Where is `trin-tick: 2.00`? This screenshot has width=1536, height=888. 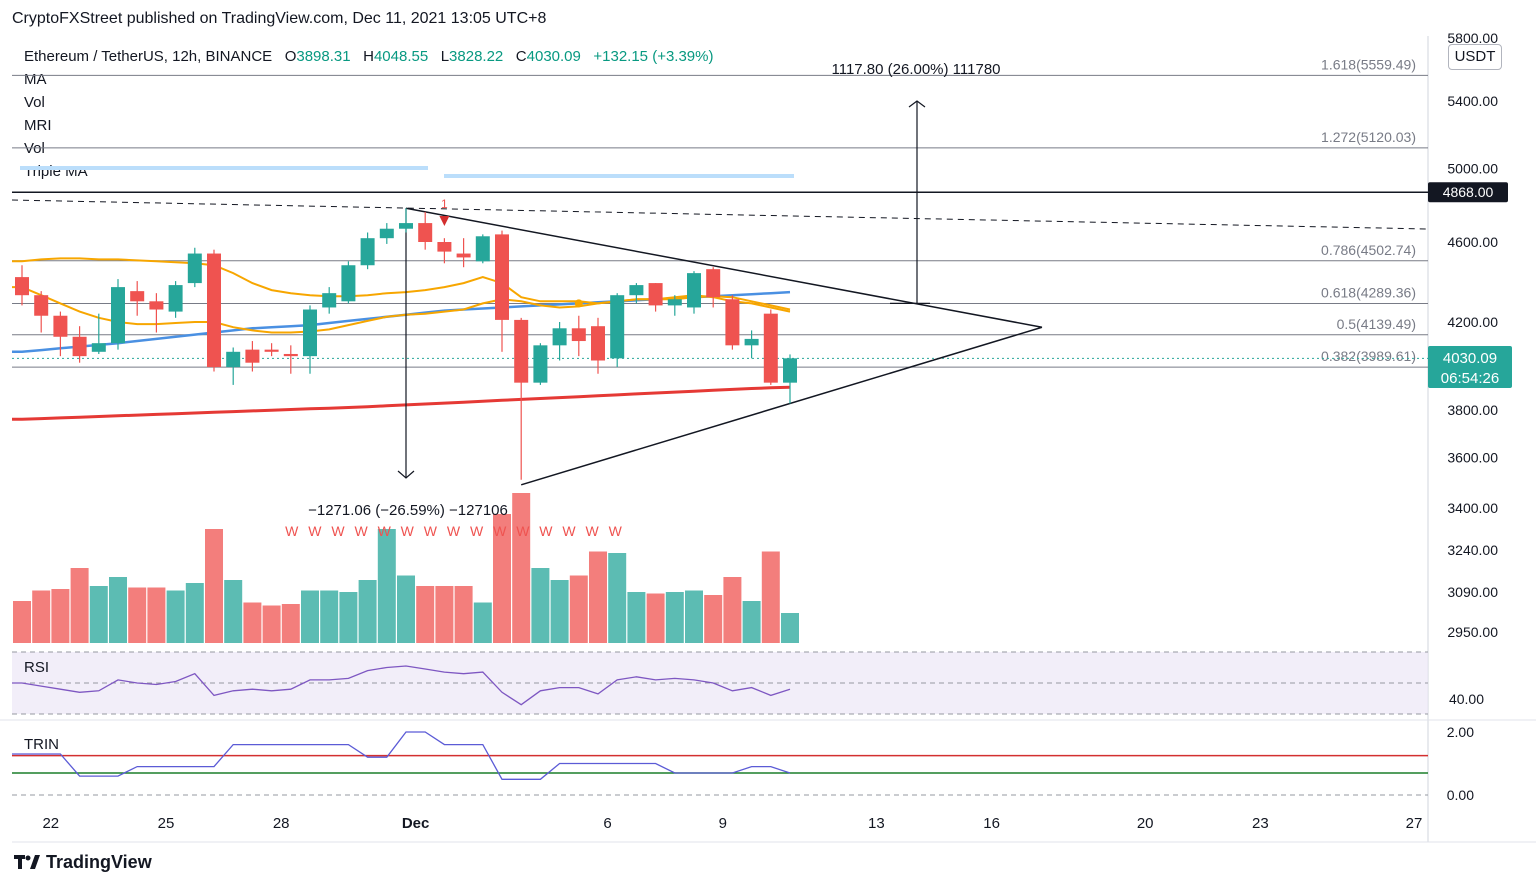
trin-tick: 2.00 is located at coordinates (1460, 732).